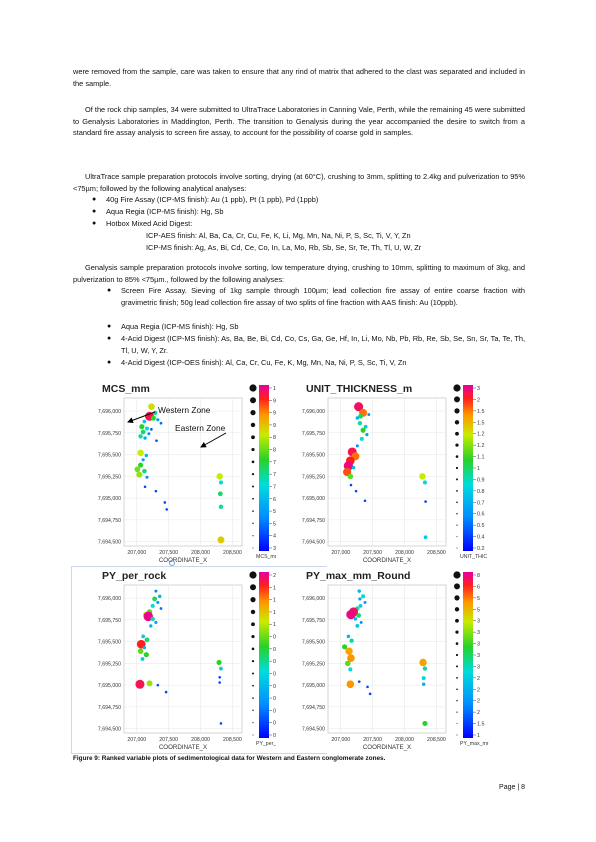 This screenshot has height=842, width=596. Describe the element at coordinates (512, 787) in the screenshot. I see `page-number: Page | 8` at that location.